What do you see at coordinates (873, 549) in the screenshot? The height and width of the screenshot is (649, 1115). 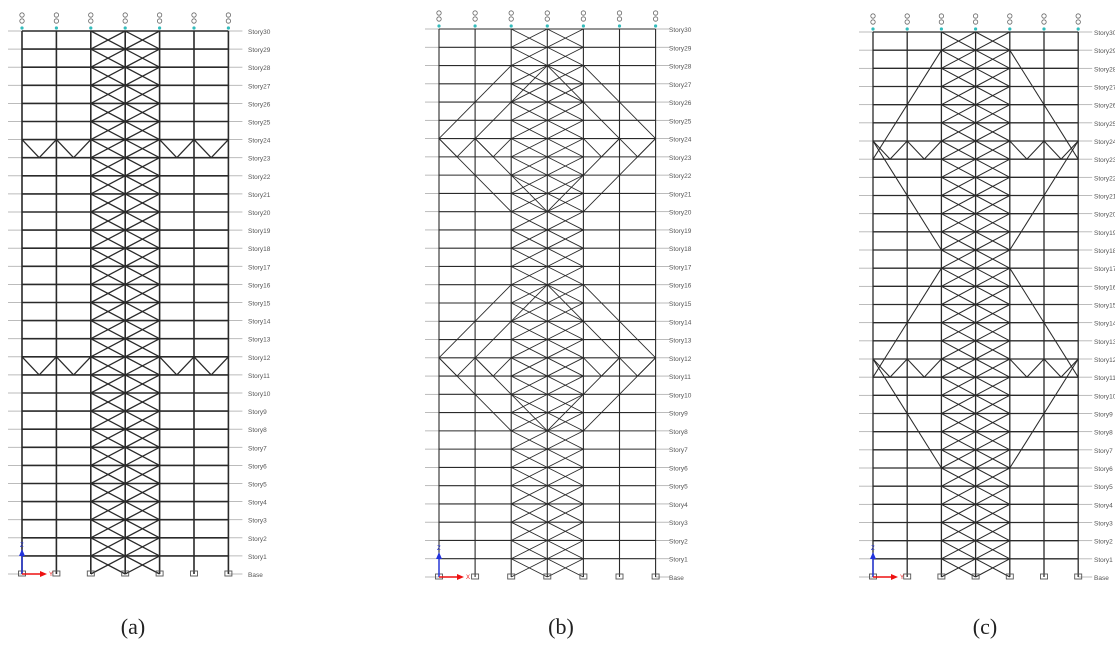 I see `axis-z-label: Z` at bounding box center [873, 549].